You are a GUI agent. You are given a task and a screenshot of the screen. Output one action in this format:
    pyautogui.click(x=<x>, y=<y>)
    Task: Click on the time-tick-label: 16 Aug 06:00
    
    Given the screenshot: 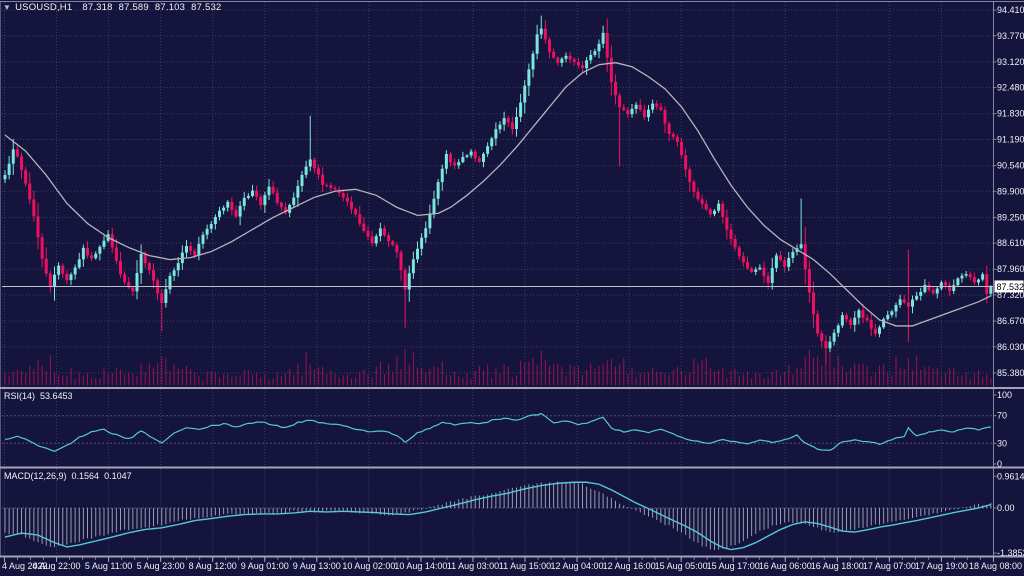 What is the action you would take?
    pyautogui.click(x=785, y=566)
    